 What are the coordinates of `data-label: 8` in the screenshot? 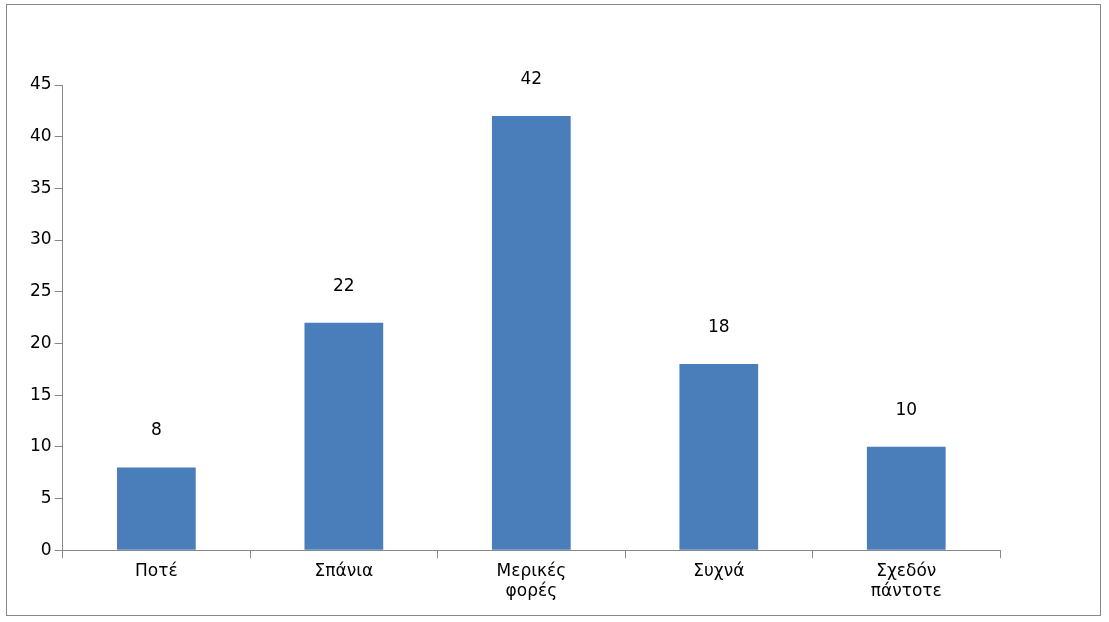 It's located at (156, 429).